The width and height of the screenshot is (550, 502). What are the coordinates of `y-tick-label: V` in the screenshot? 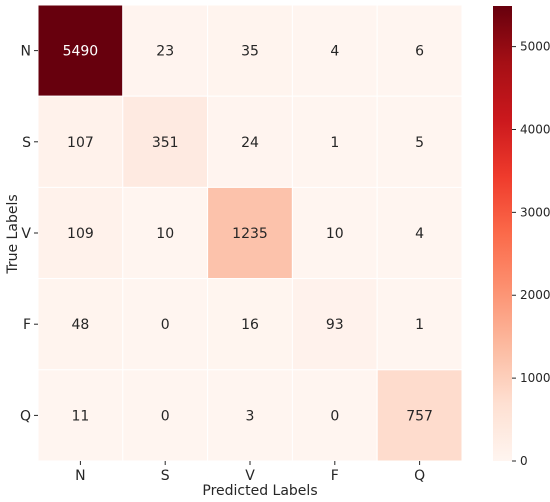 It's located at (26, 234).